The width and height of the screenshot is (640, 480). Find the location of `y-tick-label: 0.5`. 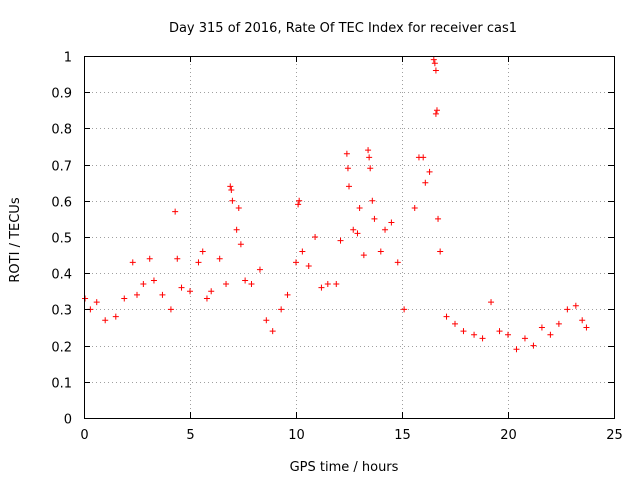

y-tick-label: 0.5 is located at coordinates (61, 239).